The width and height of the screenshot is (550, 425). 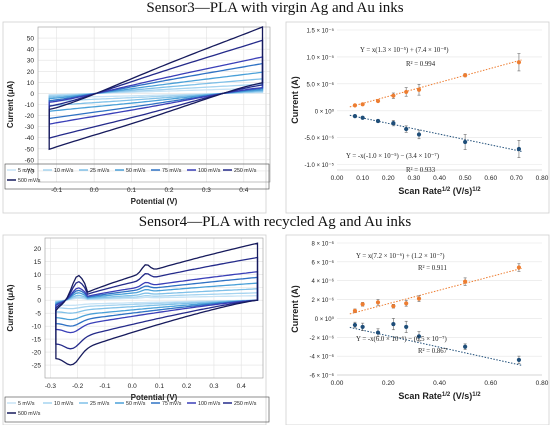 What do you see at coordinates (319, 165) in the screenshot?
I see `reg3-ytick-label: -1.0 × 10⁻⁵` at bounding box center [319, 165].